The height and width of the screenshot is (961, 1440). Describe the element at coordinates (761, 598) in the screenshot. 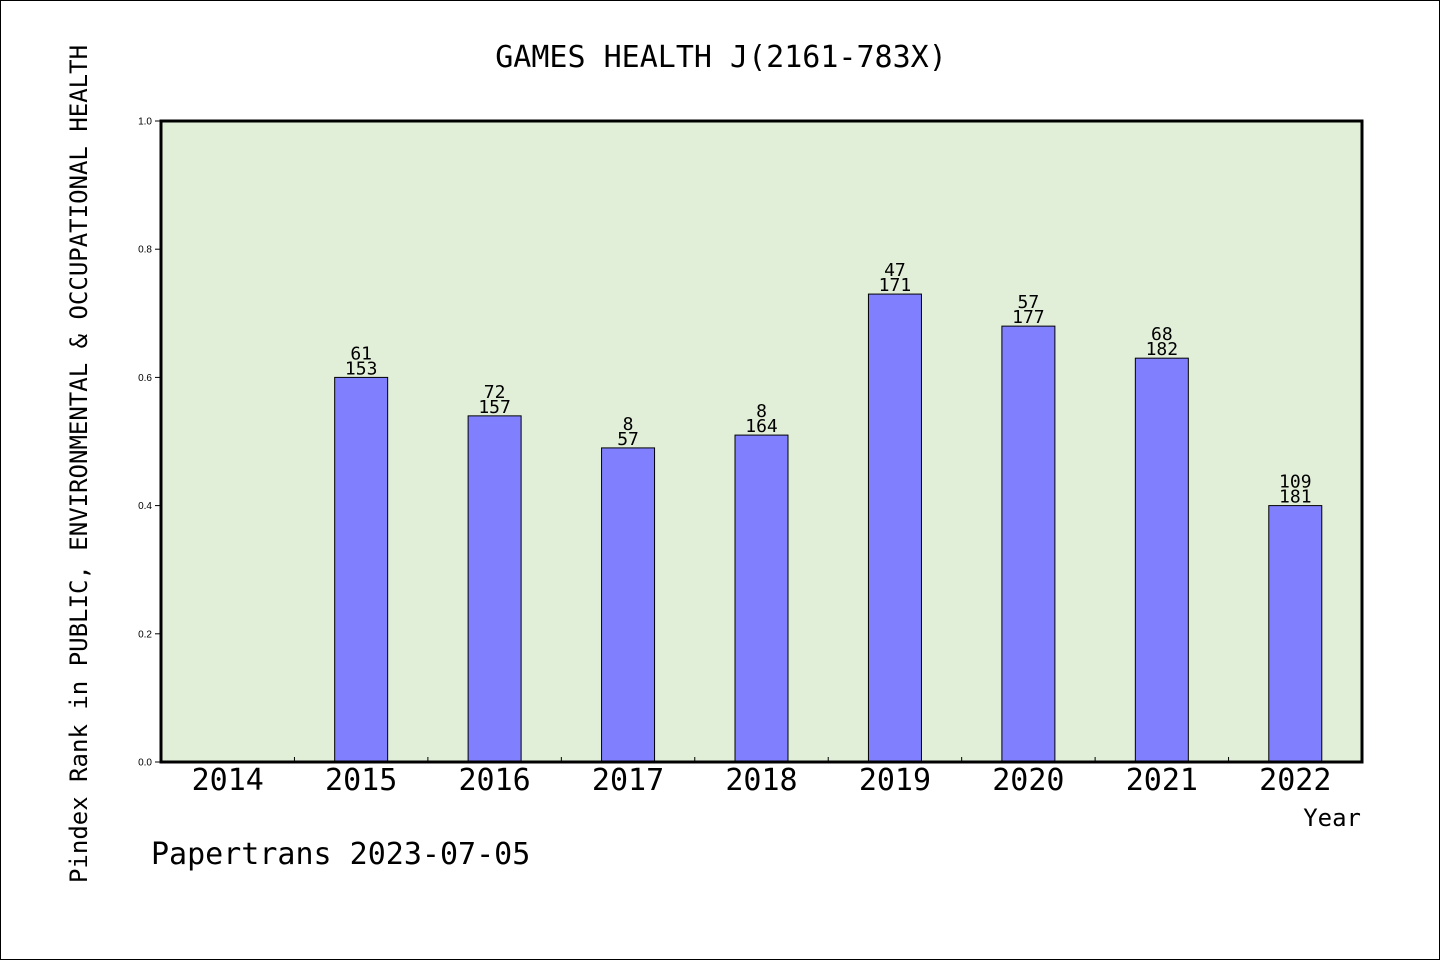

I see `bar-2018` at that location.